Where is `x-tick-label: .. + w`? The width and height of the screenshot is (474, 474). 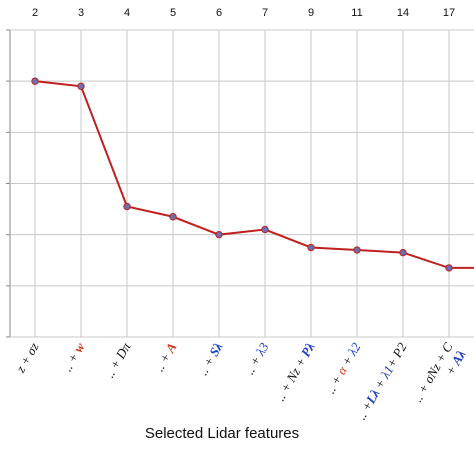 x-tick-label: .. + w is located at coordinates (73, 357).